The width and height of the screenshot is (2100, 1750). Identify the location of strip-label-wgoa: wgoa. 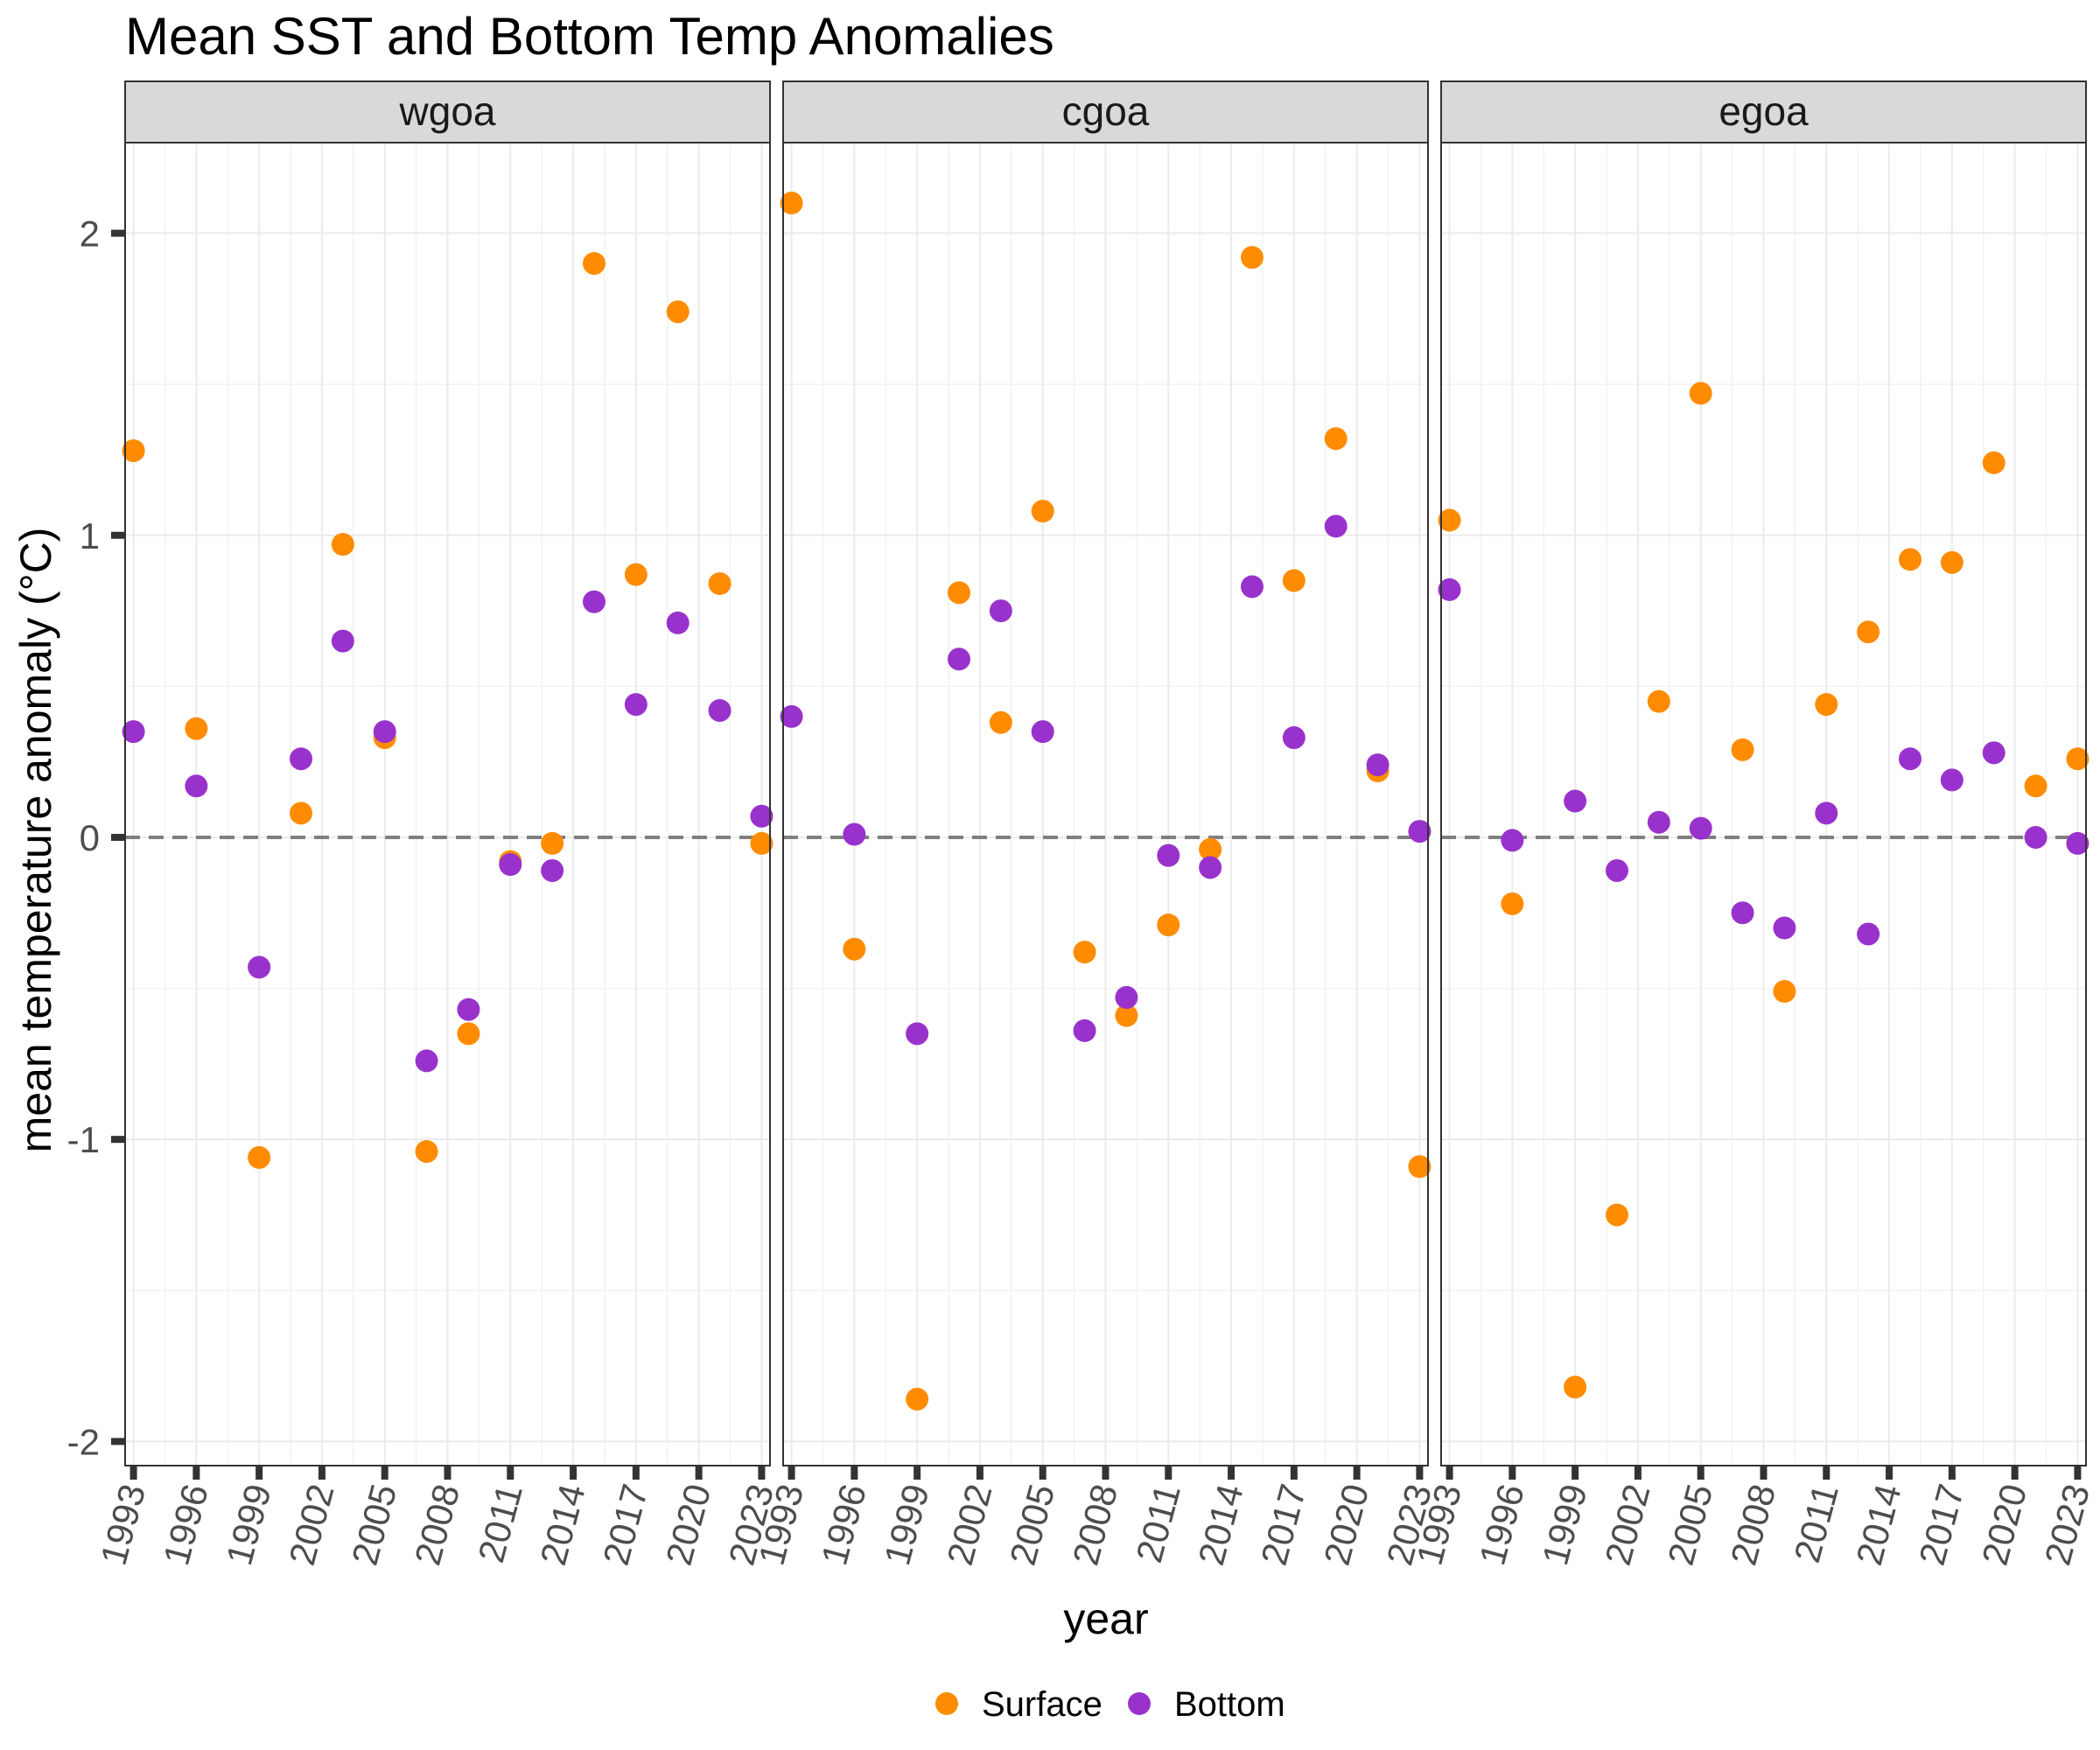
(447, 111).